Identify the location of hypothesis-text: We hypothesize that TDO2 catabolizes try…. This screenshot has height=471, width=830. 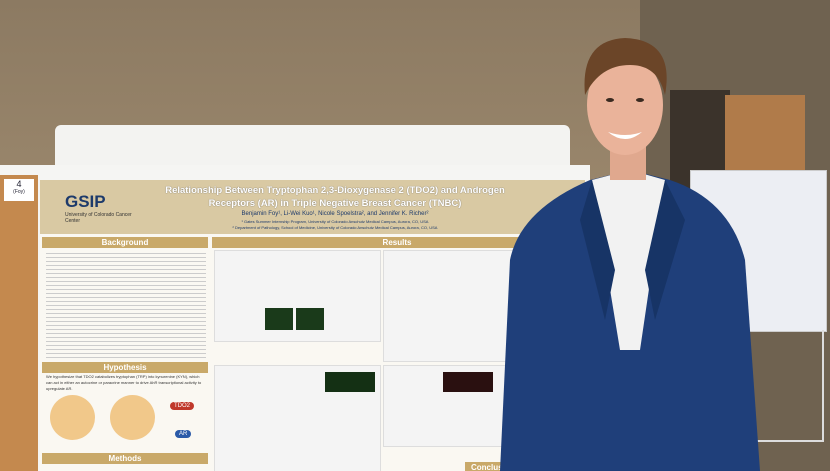
(124, 382).